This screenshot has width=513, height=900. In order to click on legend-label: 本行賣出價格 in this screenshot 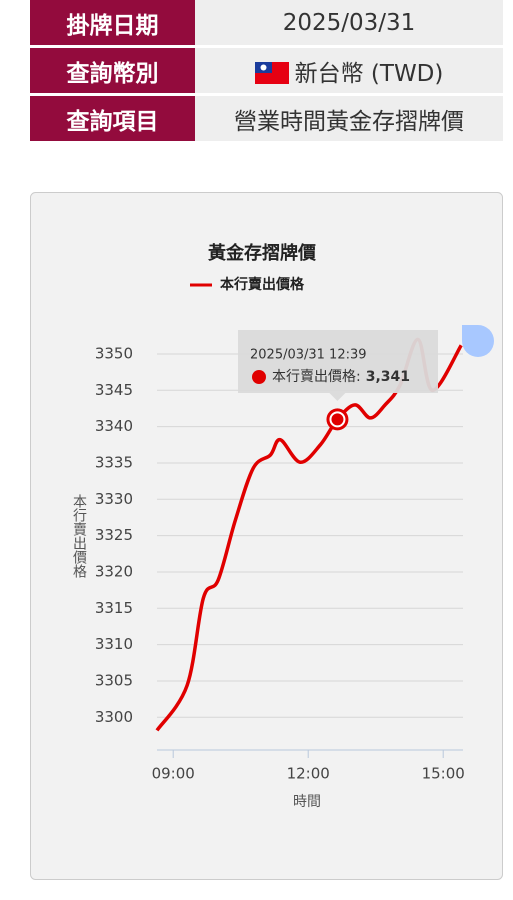, I will do `click(262, 284)`.